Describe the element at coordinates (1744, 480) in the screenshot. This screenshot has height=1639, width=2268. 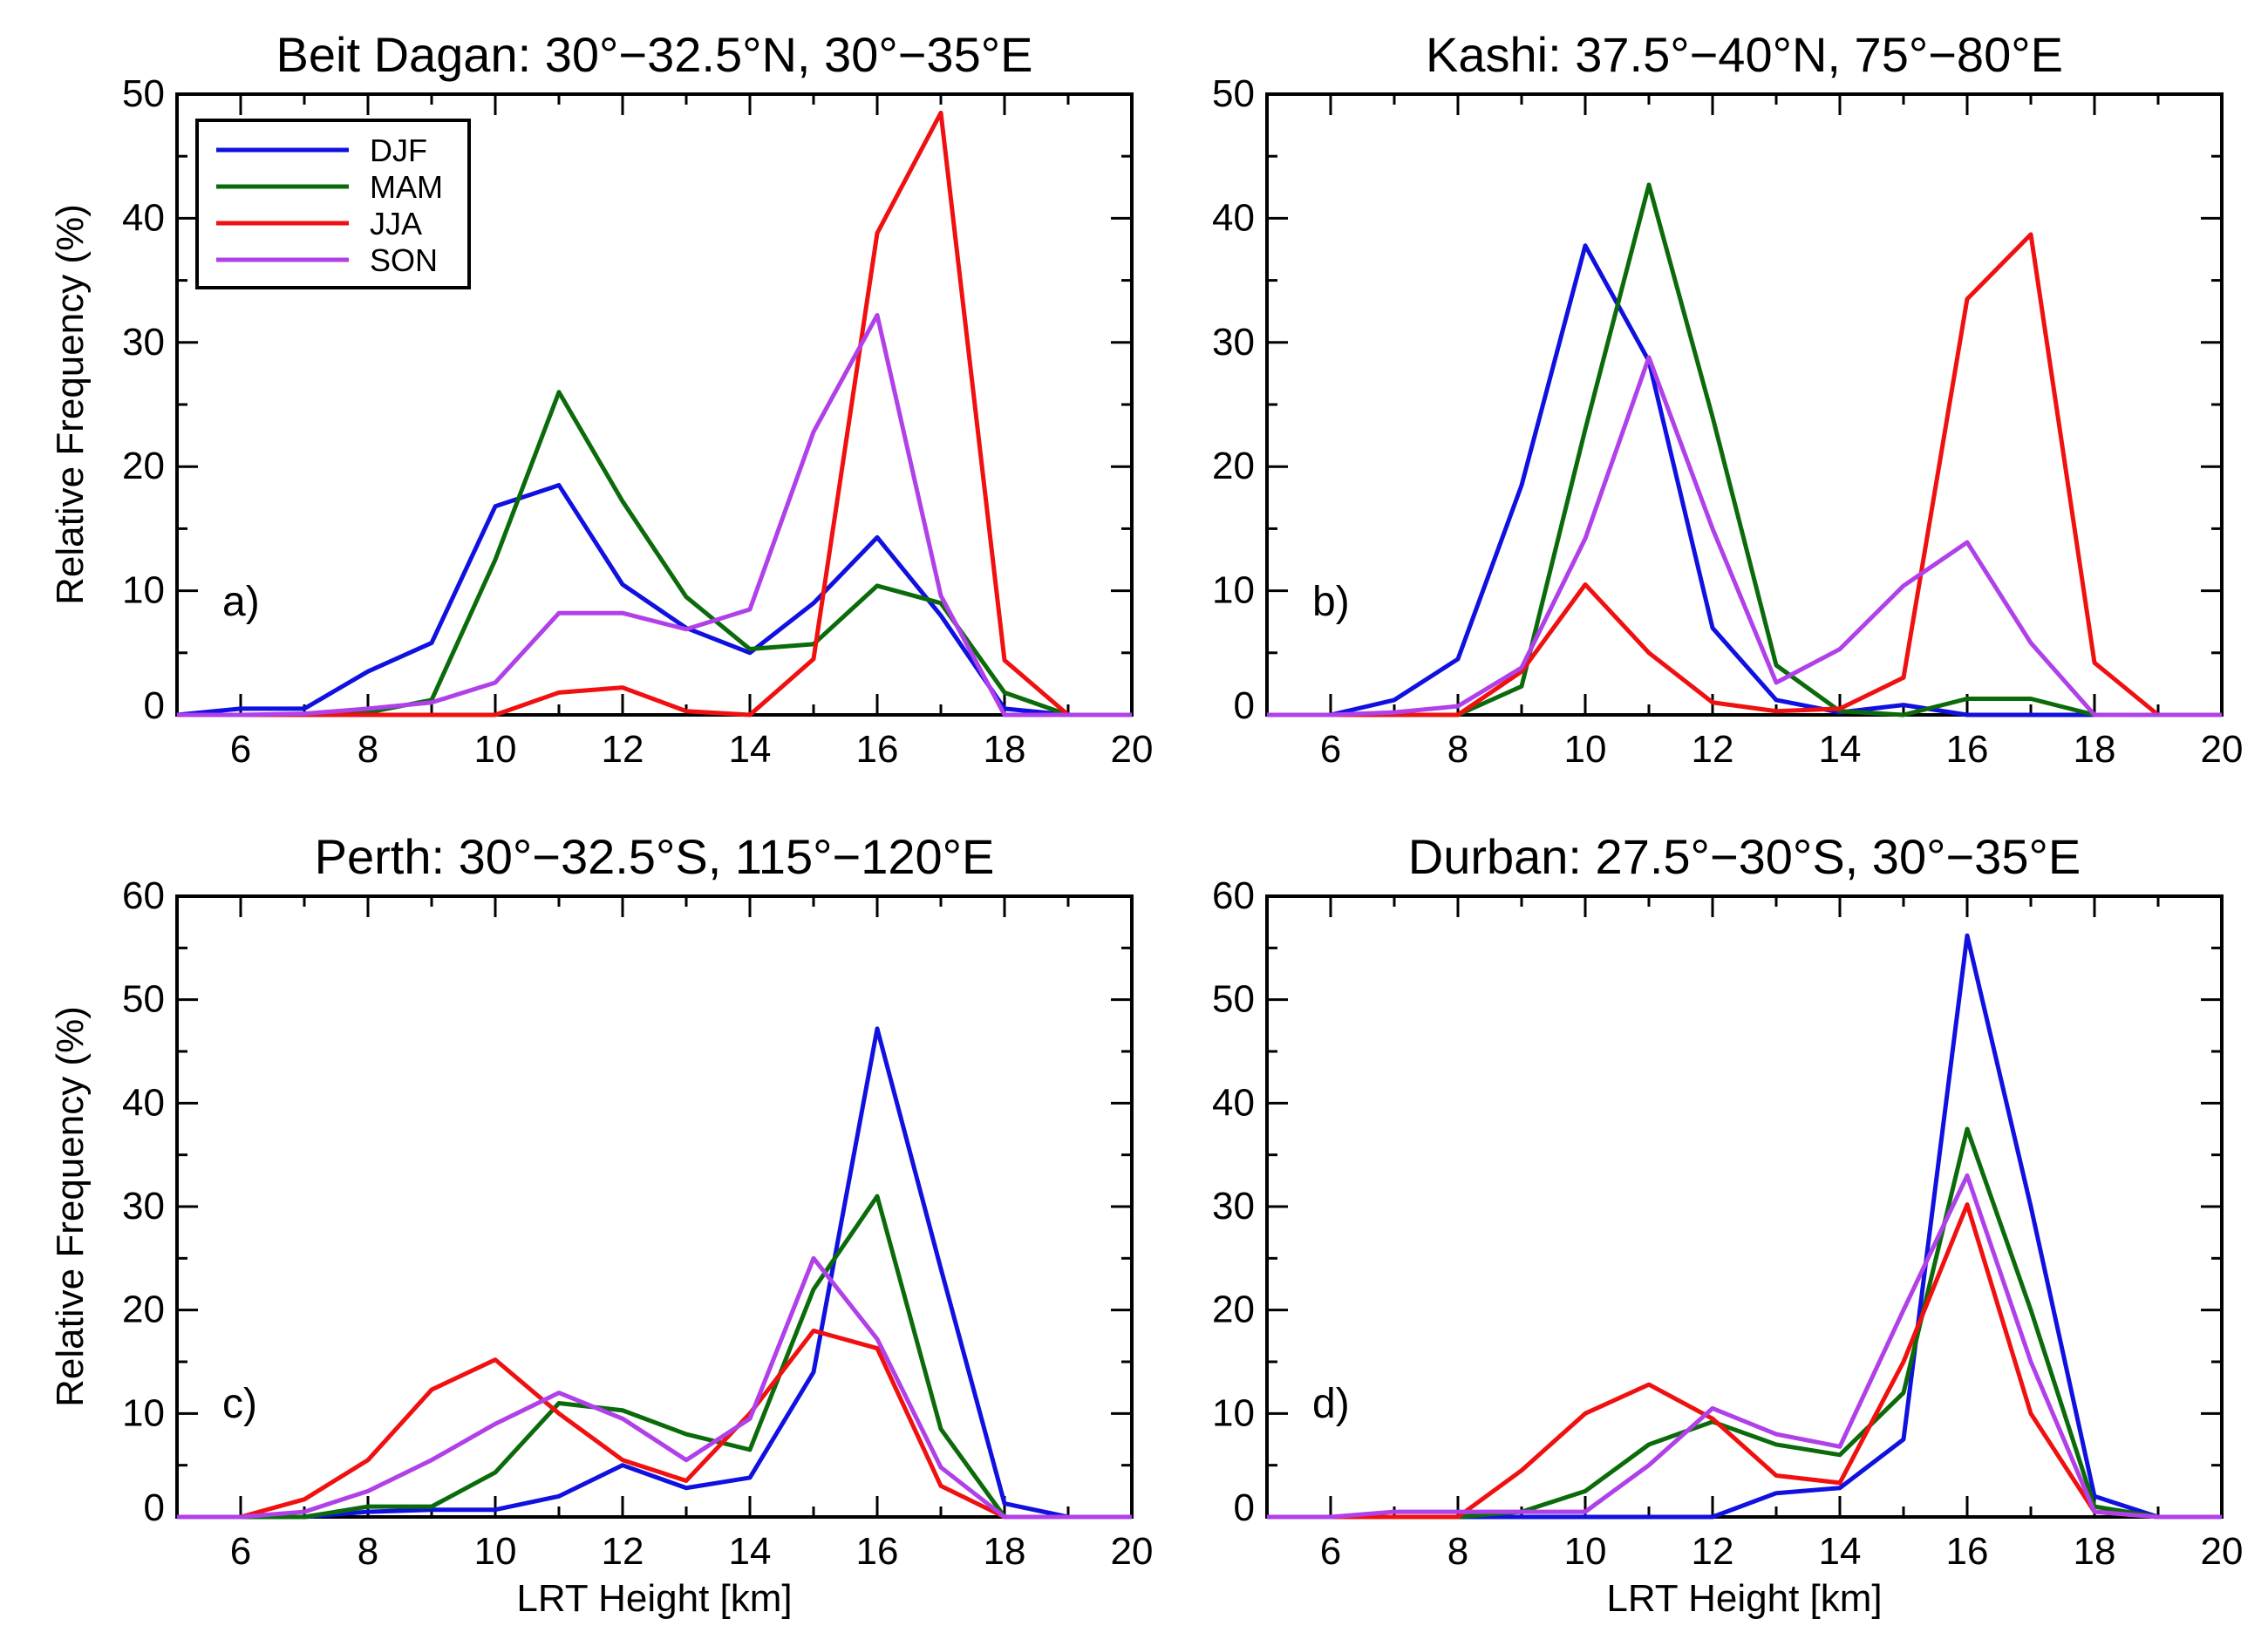
I see `series-line-djf` at that location.